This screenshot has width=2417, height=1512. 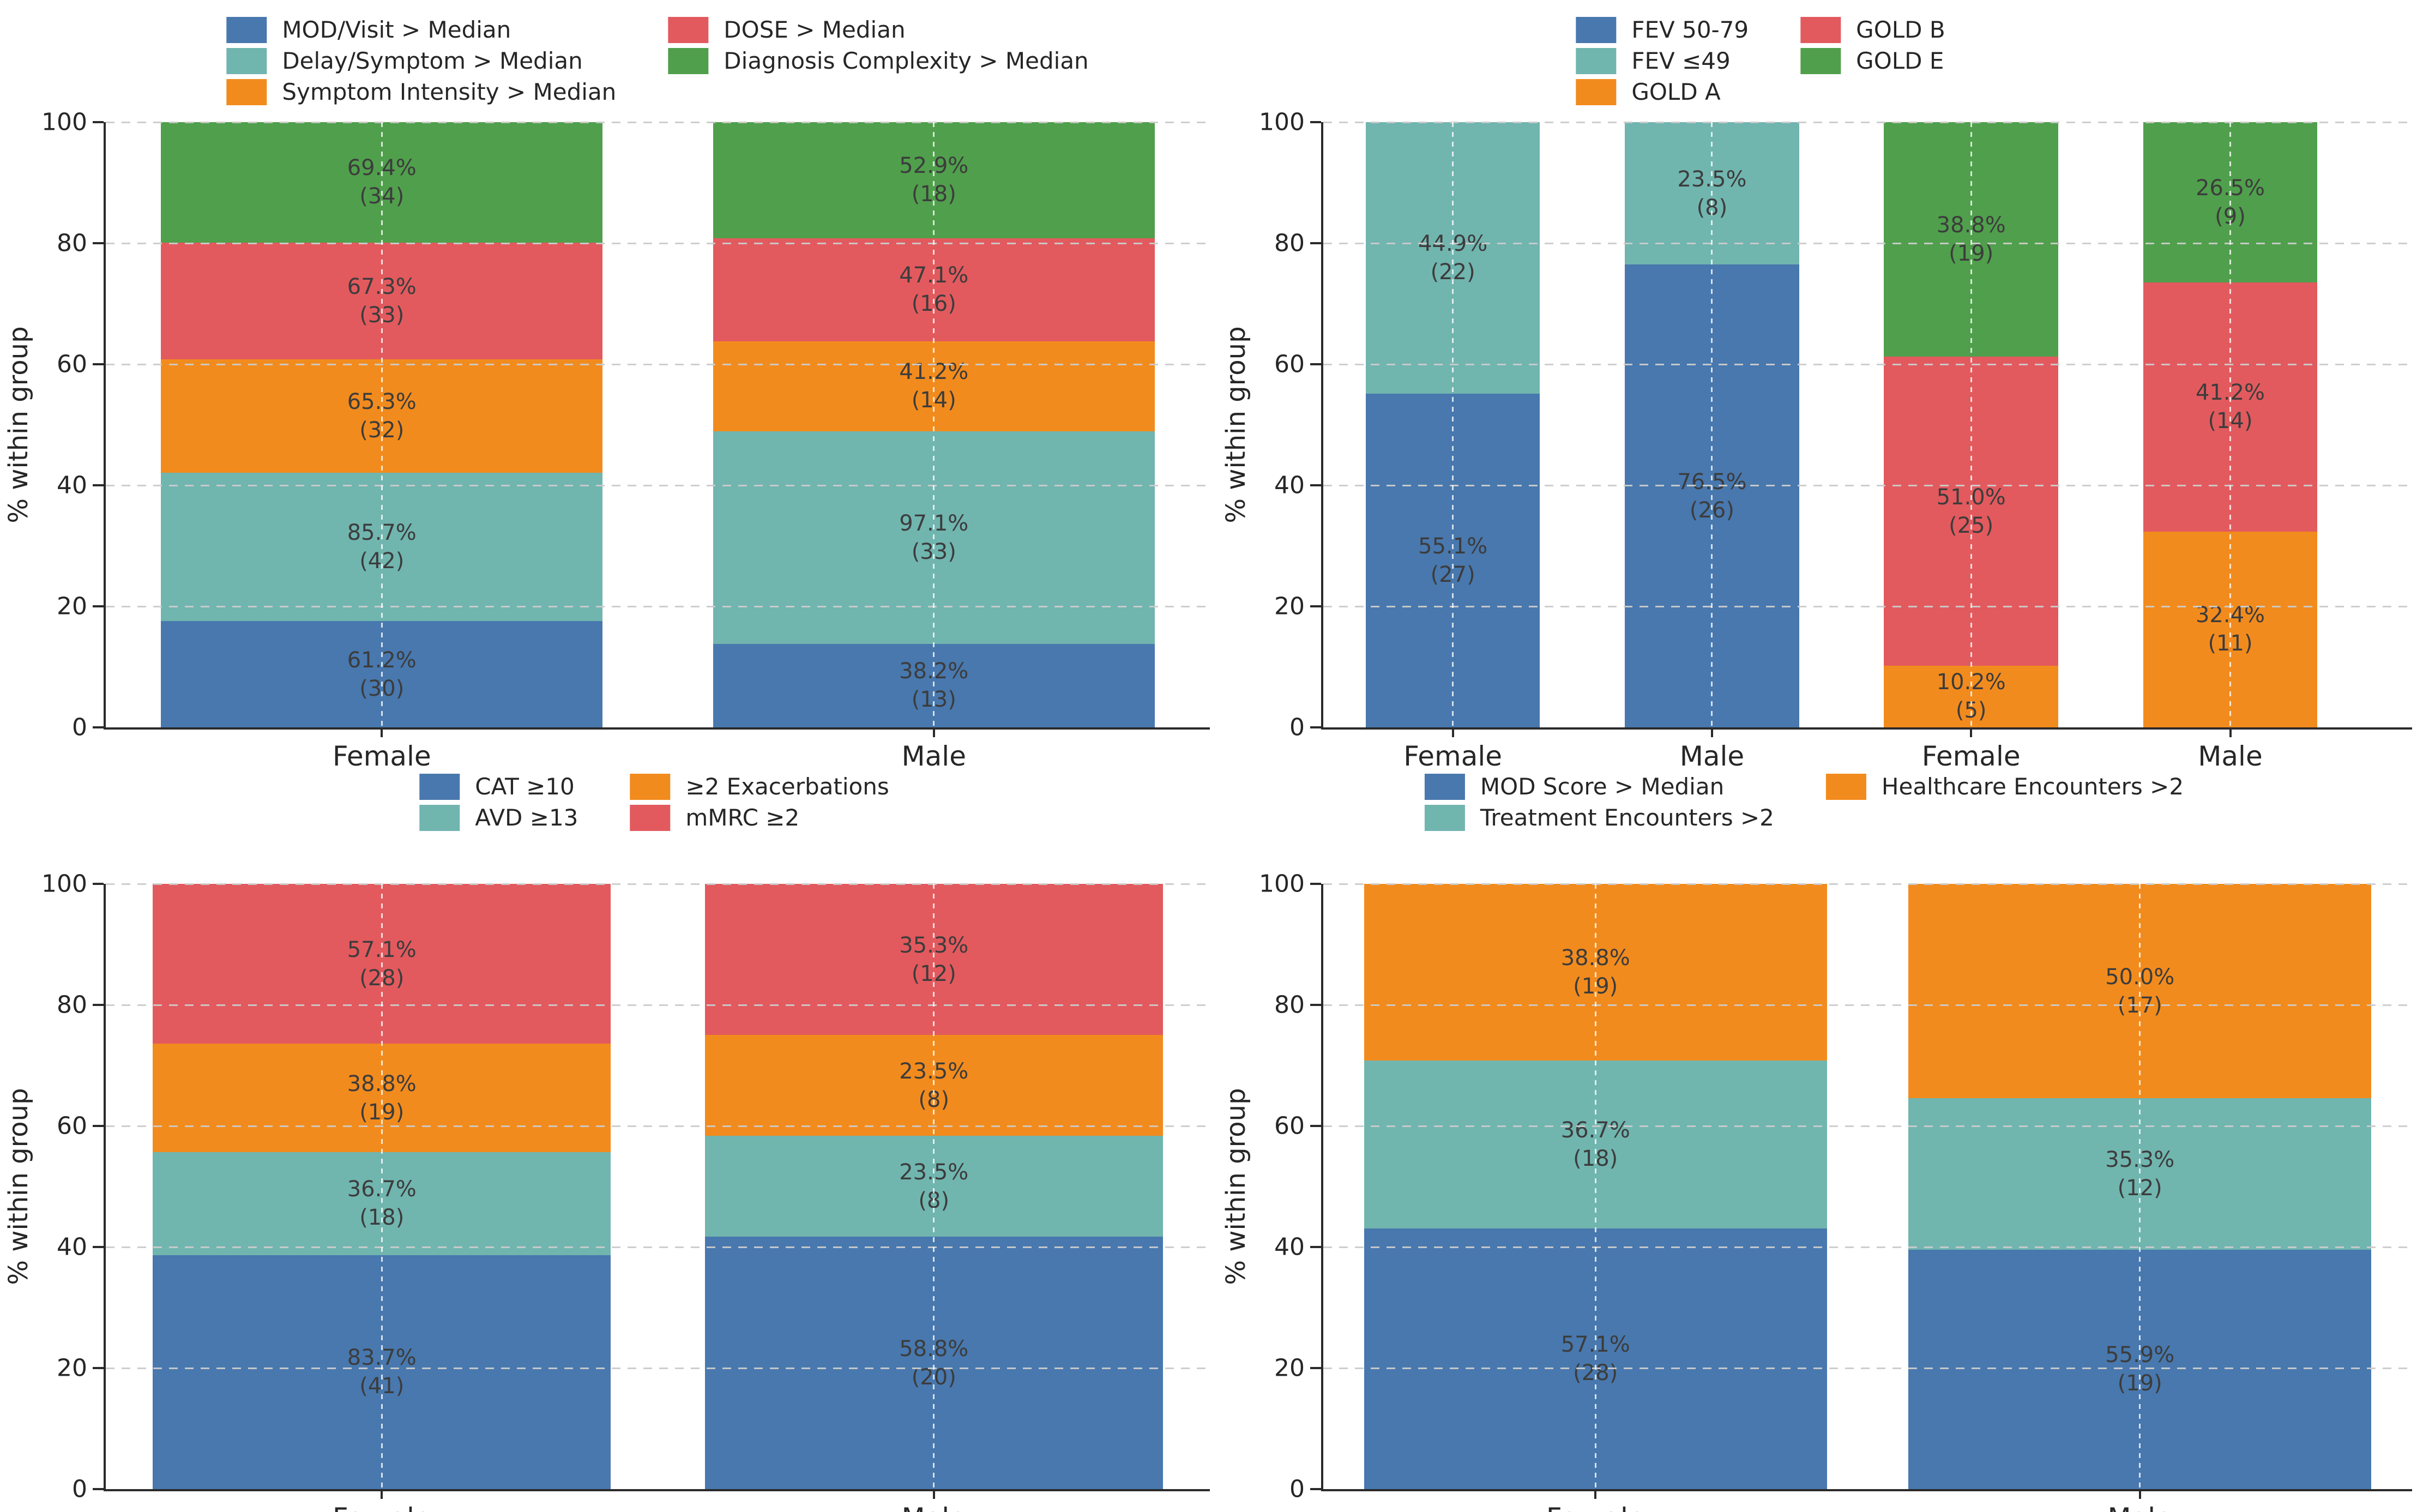 I want to click on legend-item: ≥2 Exacerbations, so click(x=760, y=786).